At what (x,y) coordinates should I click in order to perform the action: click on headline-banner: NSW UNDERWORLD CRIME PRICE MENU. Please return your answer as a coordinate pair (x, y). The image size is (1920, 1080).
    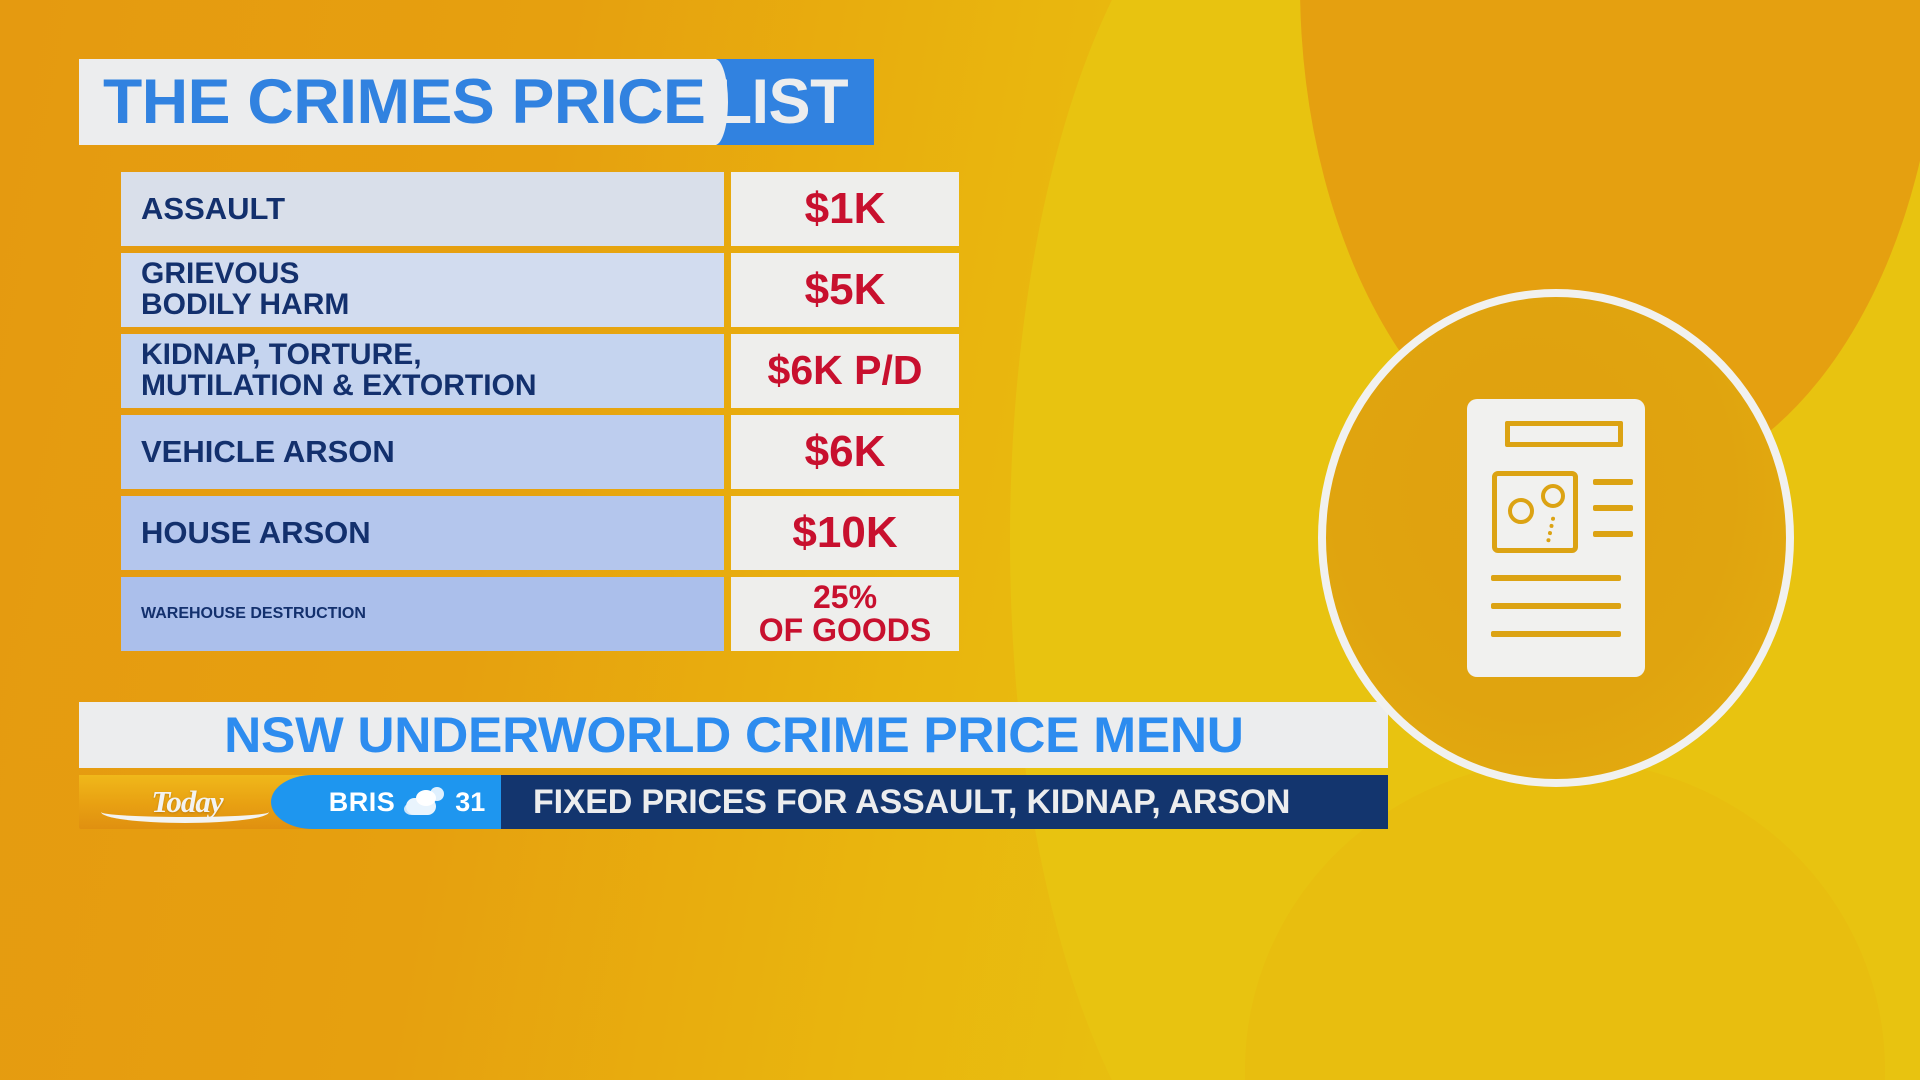
    Looking at the image, I should click on (733, 735).